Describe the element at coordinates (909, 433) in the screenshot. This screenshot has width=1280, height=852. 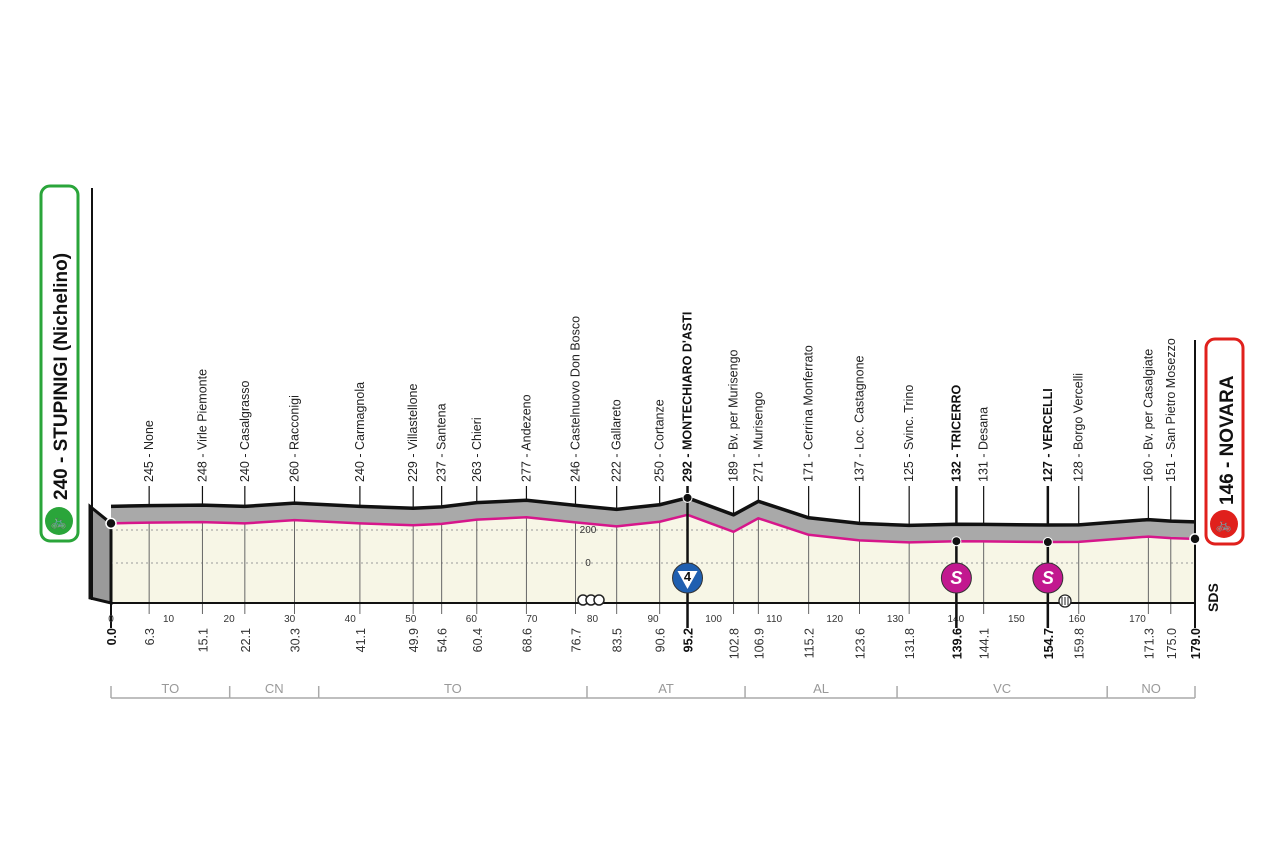
I see `waypoint-label: 125 - Svinc. Trino` at that location.